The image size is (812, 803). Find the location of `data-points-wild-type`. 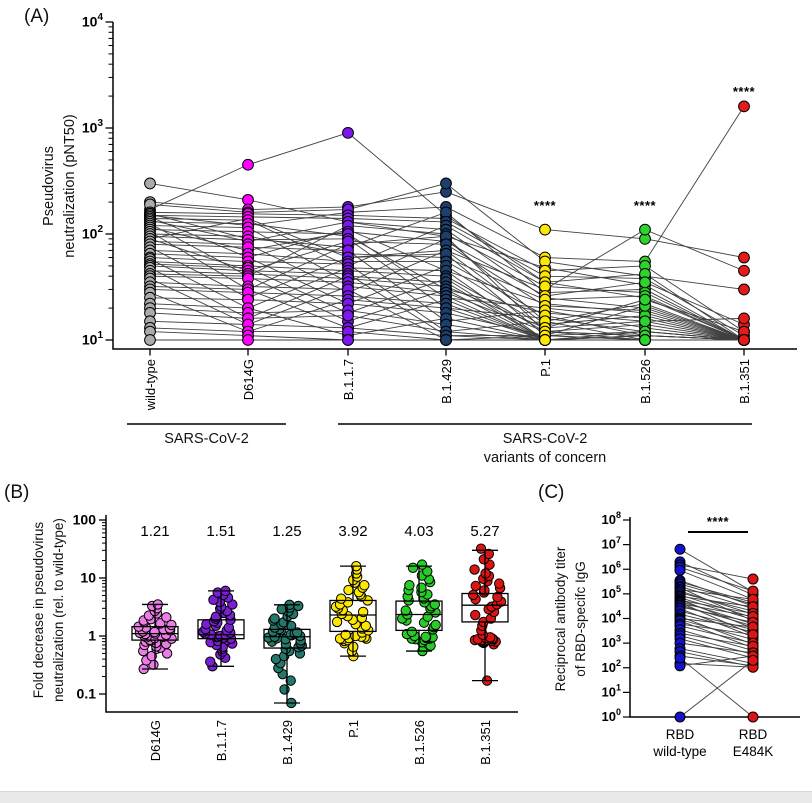

data-points-wild-type is located at coordinates (150, 261).